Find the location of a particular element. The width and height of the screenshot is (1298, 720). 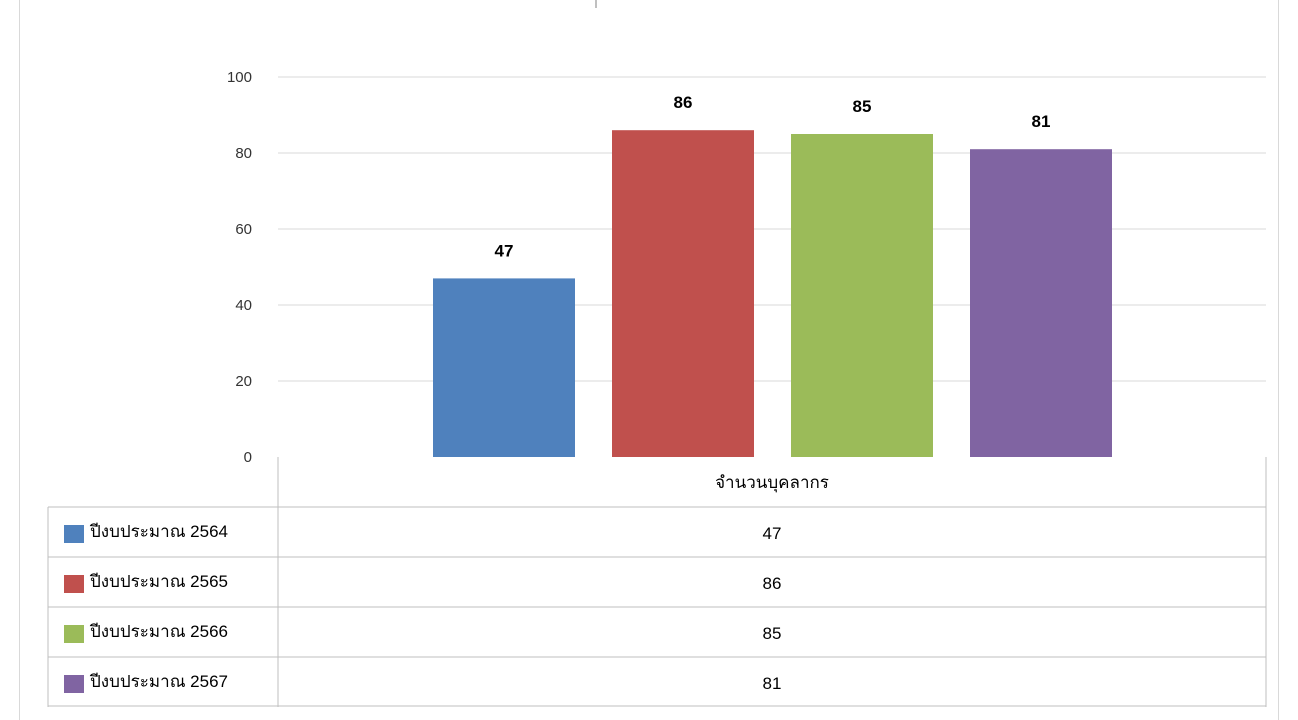

y-tick-label-40: 40 is located at coordinates (243, 305).